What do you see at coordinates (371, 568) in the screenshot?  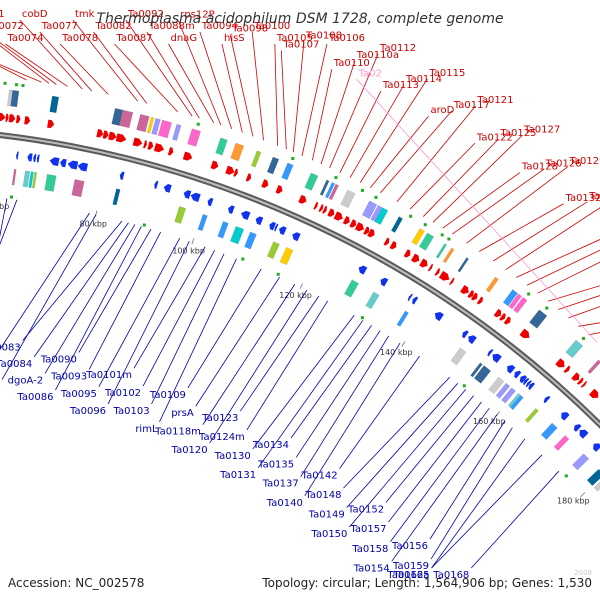 I see `minus-gene-label: Ta0154` at bounding box center [371, 568].